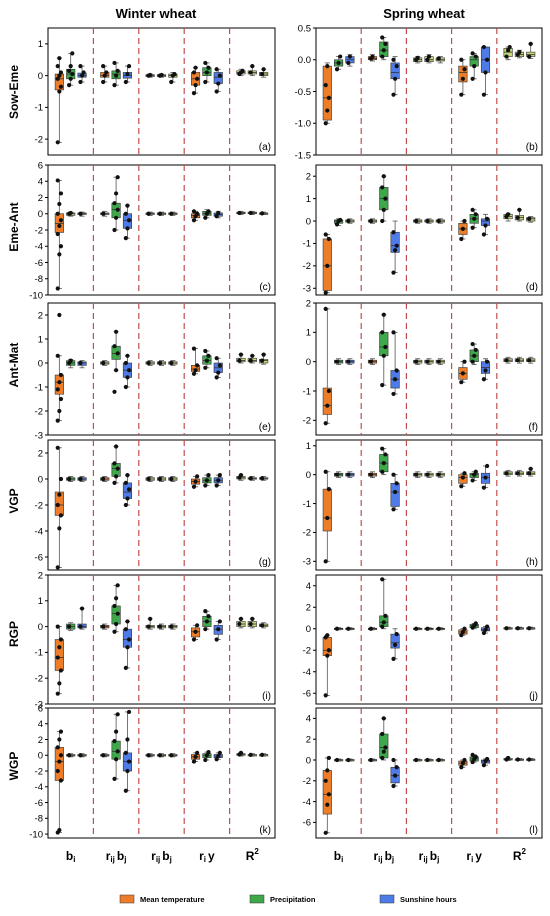 The image size is (550, 916). Describe the element at coordinates (161, 856) in the screenshot. I see `x-category-label: rij bj` at that location.